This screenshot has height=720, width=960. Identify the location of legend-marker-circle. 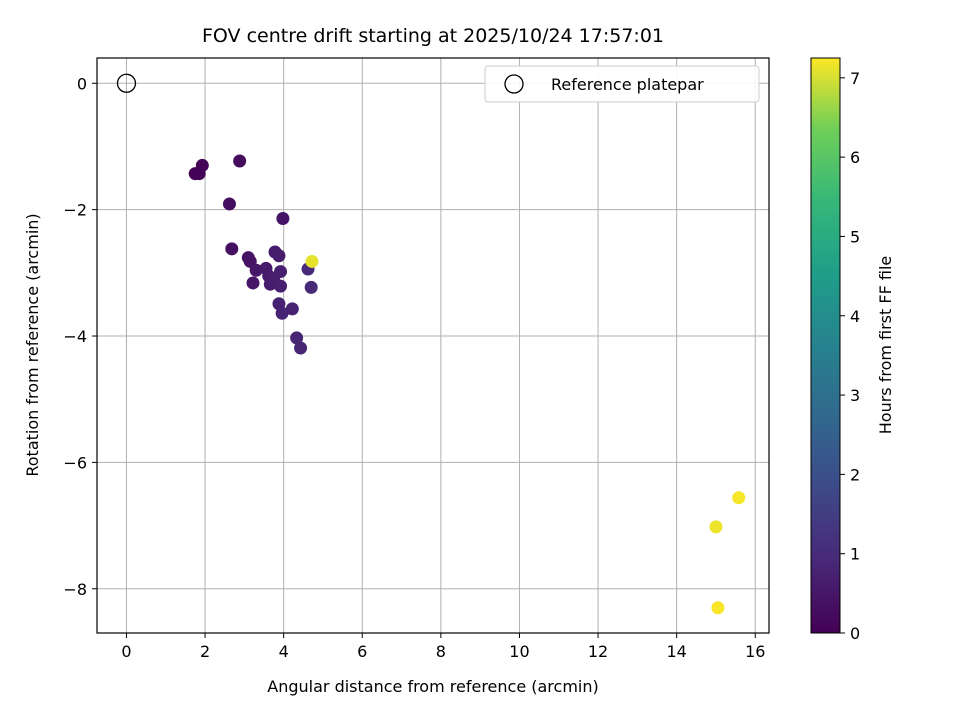
(514, 84).